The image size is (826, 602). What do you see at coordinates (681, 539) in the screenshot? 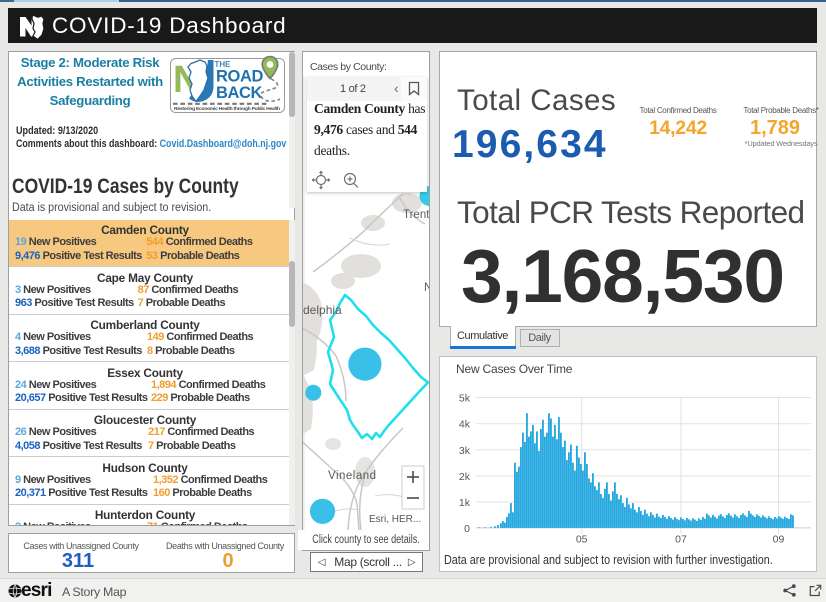
I see `svg-text: 07` at bounding box center [681, 539].